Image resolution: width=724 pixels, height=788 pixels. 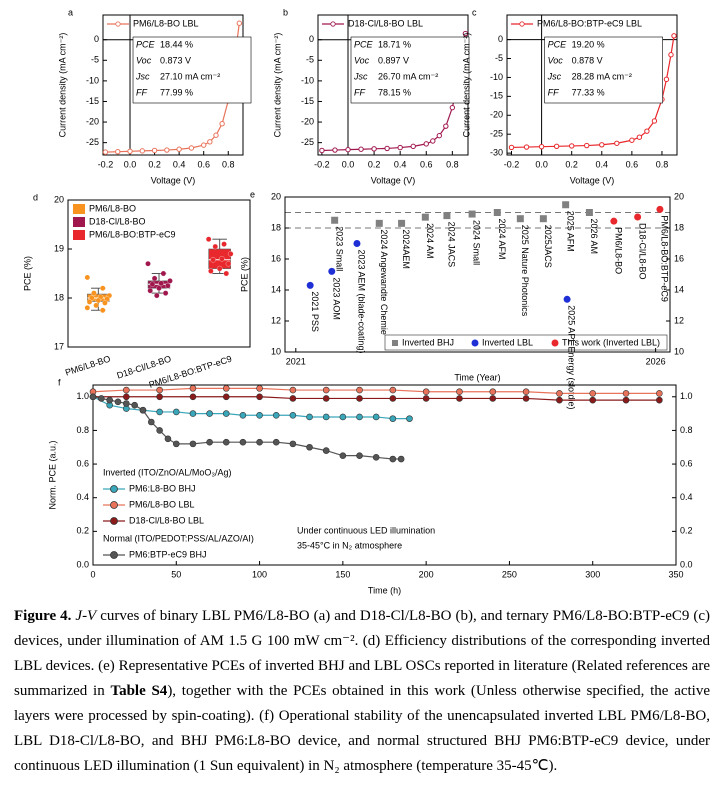 I want to click on point-label: 2024 JACS, so click(x=452, y=245).